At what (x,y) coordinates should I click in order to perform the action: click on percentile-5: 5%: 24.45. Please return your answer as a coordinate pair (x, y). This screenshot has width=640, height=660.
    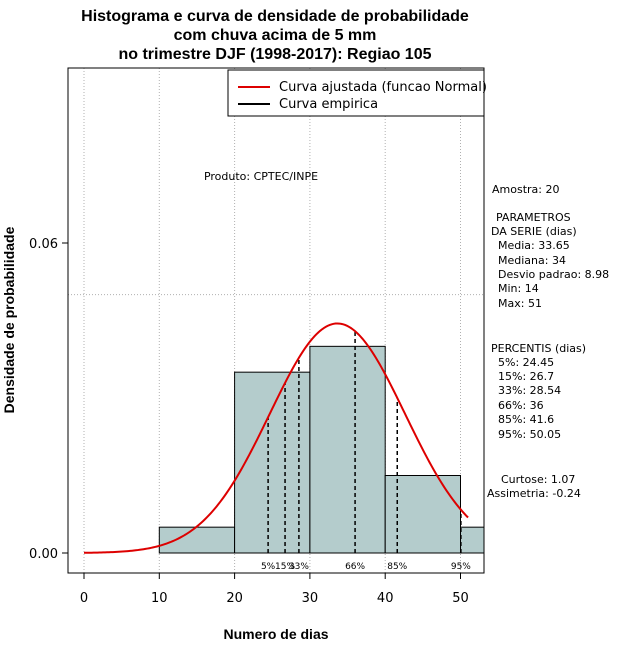
    Looking at the image, I should click on (526, 362).